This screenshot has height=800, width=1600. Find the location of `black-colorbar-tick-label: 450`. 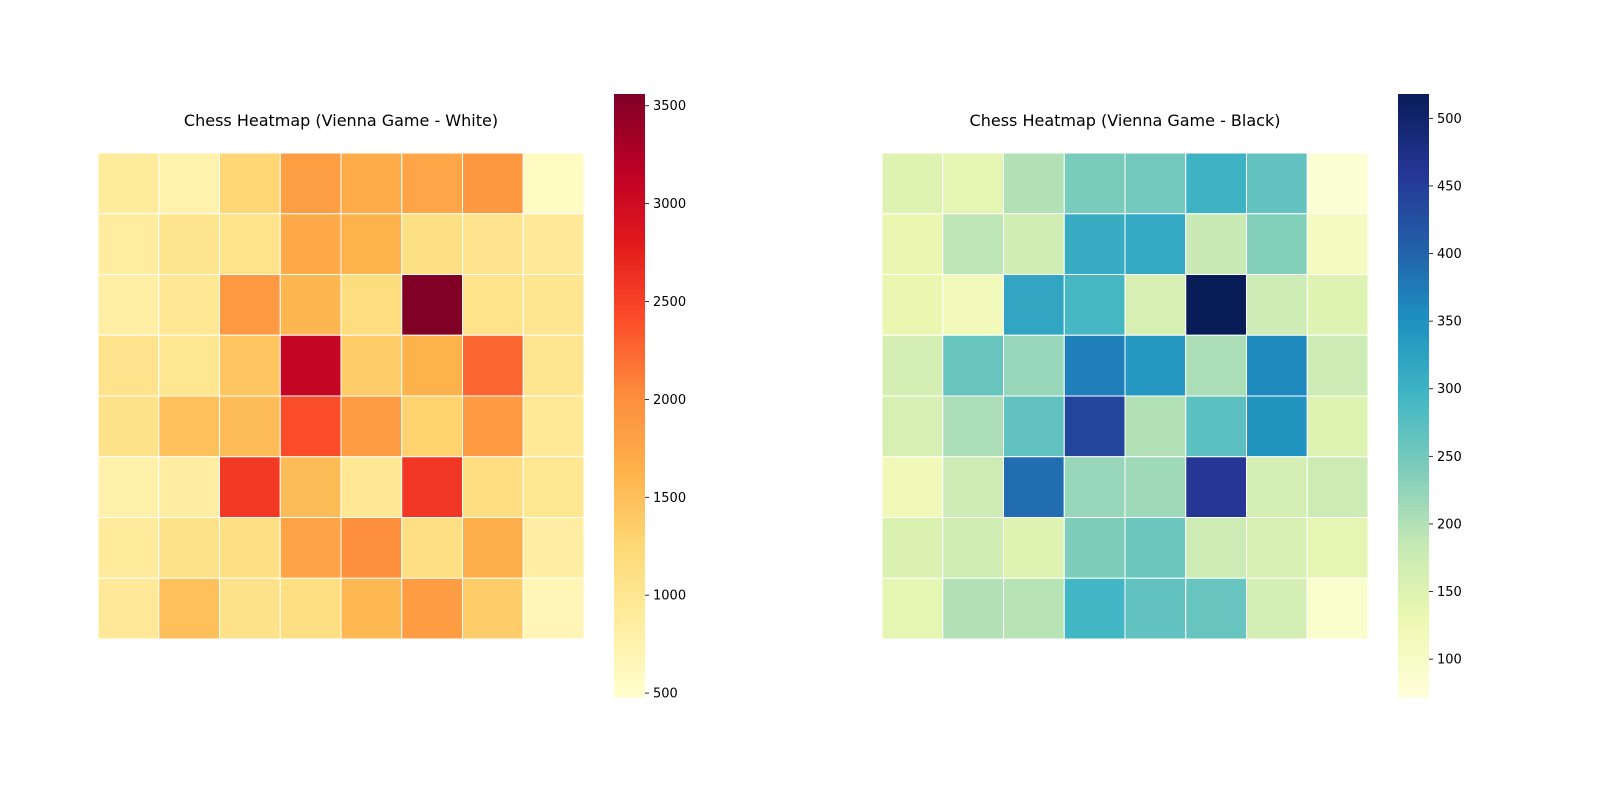

black-colorbar-tick-label: 450 is located at coordinates (1449, 186).